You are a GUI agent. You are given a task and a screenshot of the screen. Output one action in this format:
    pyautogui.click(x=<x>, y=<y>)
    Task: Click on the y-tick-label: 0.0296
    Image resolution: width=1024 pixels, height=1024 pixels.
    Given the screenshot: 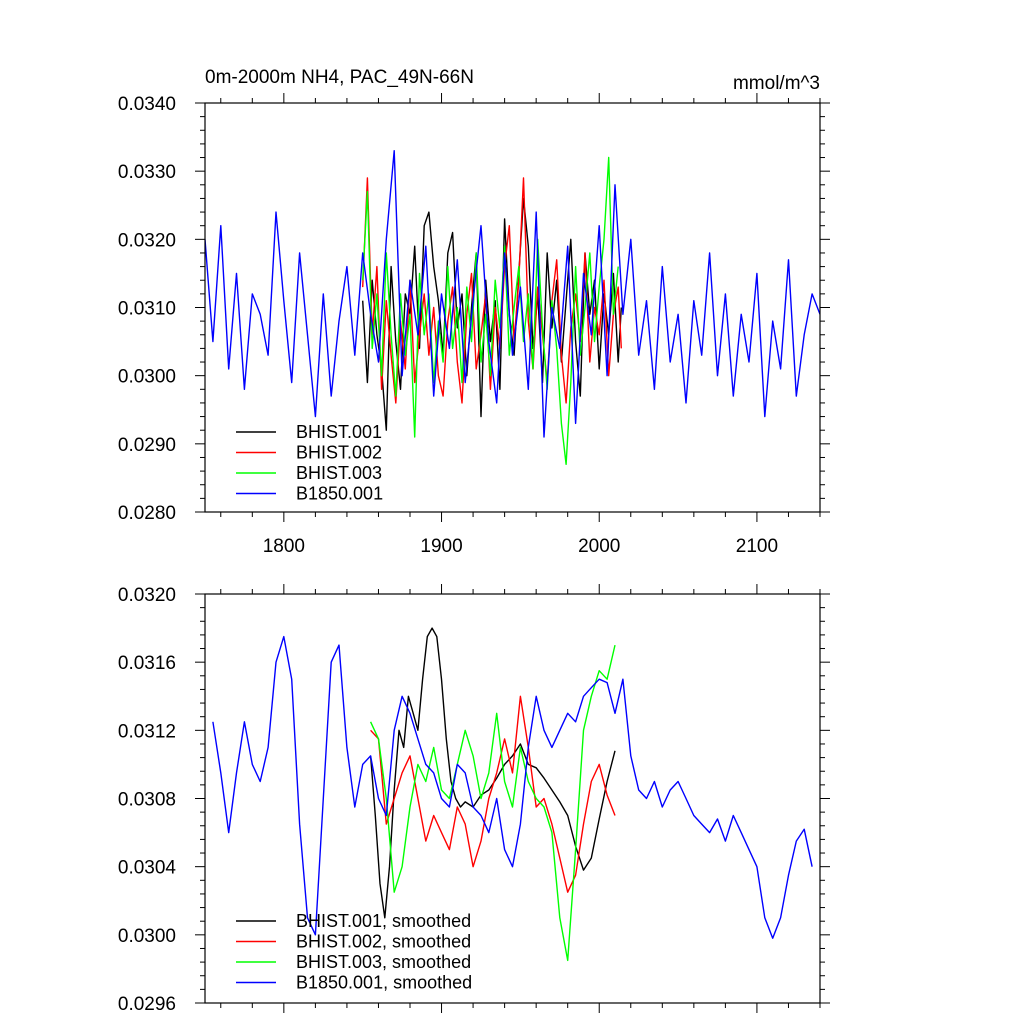 What is the action you would take?
    pyautogui.click(x=147, y=1004)
    